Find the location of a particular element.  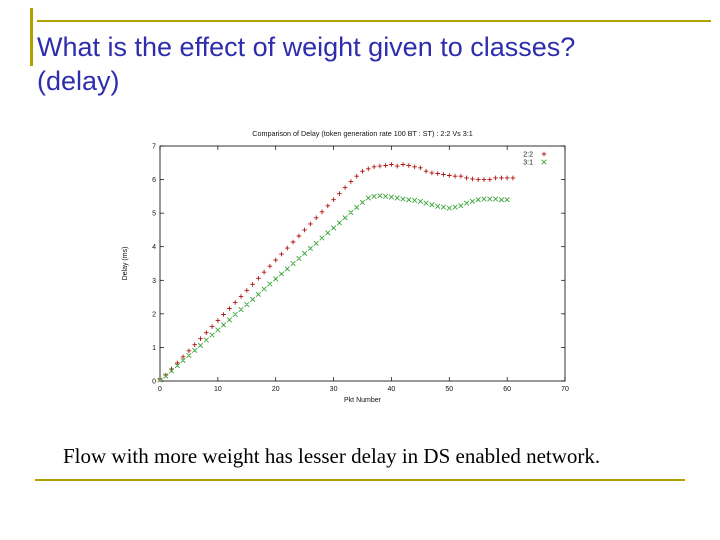

y-tick-label: 2 is located at coordinates (154, 314).